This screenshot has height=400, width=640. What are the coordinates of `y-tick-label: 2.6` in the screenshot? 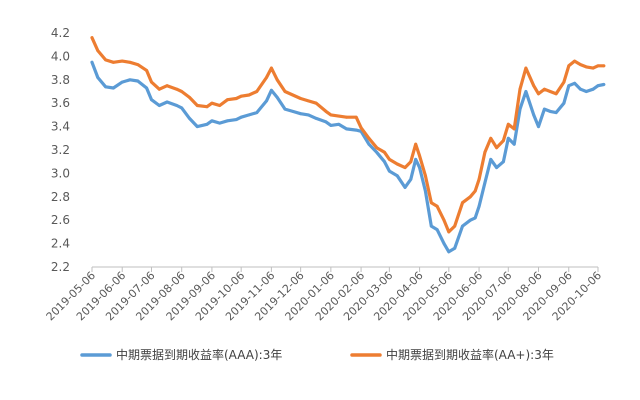 It's located at (60, 220).